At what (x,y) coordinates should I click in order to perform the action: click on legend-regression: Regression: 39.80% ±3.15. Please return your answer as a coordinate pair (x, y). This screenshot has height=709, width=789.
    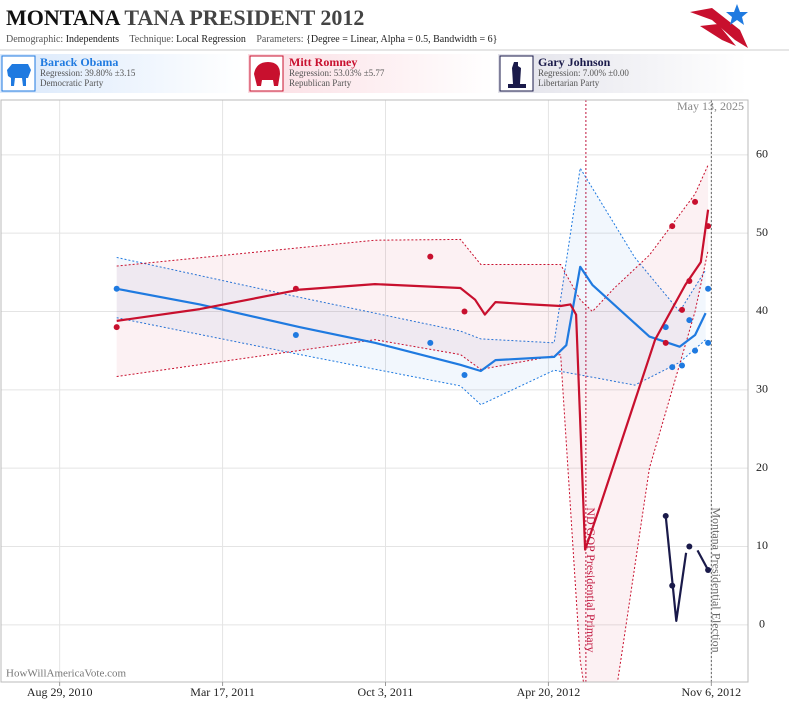
    Looking at the image, I should click on (88, 73).